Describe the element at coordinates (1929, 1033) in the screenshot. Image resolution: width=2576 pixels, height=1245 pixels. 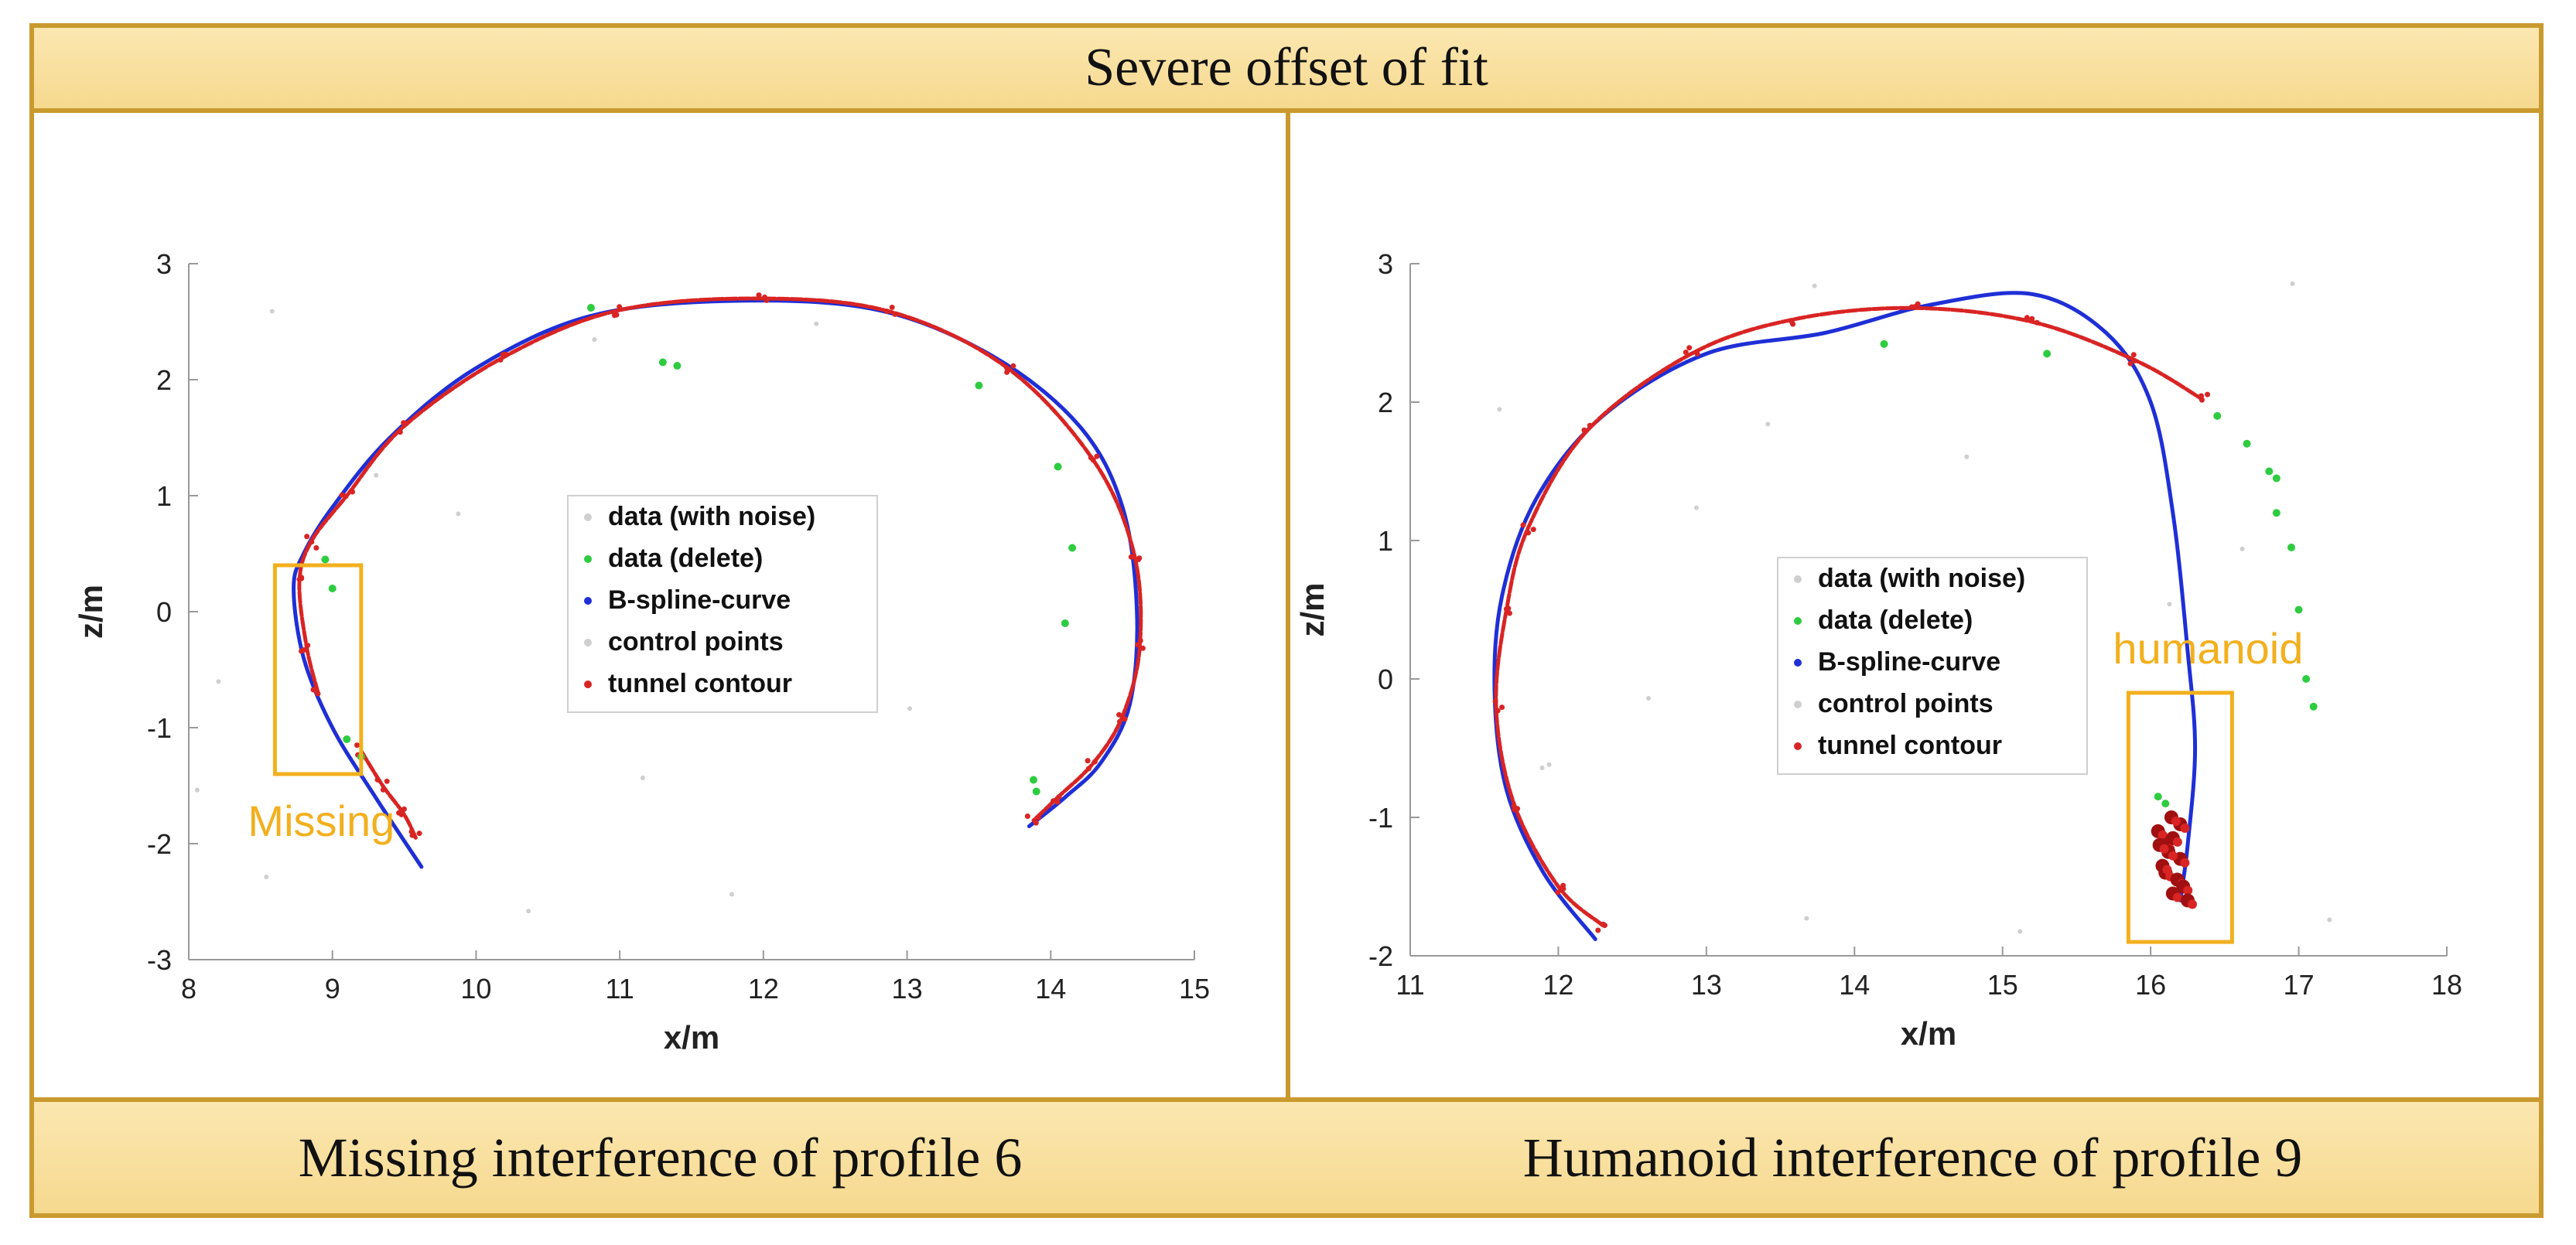
I see `x-axis-label: x/m` at that location.